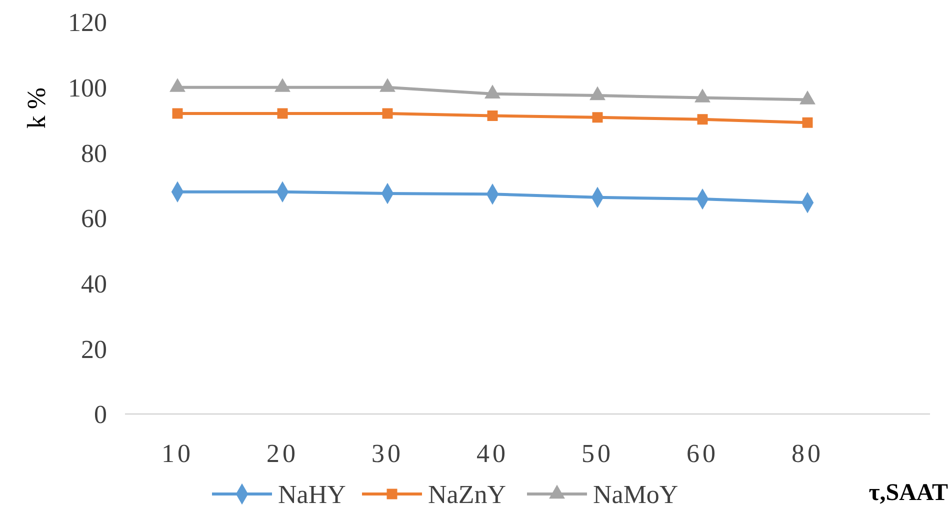 The height and width of the screenshot is (514, 950). I want to click on x-tick-label: 10, so click(178, 453).